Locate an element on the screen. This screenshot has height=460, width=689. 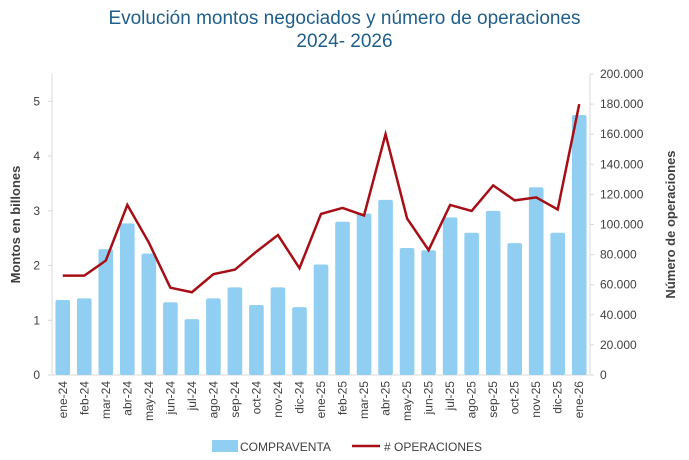
legend-label-compraventa: COMPRAVENTA is located at coordinates (285, 447).